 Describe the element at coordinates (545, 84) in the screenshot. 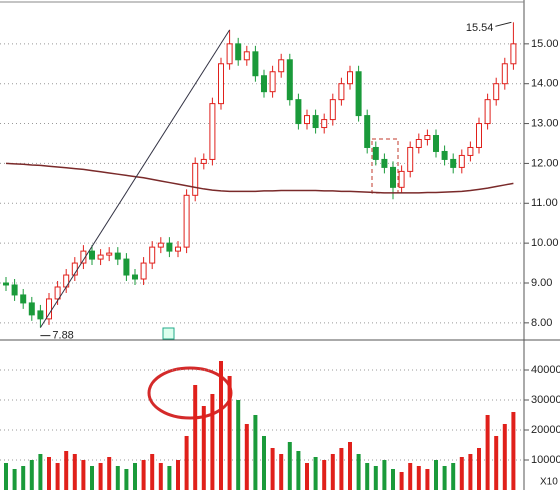

I see `y-tick-label: 14.00` at that location.